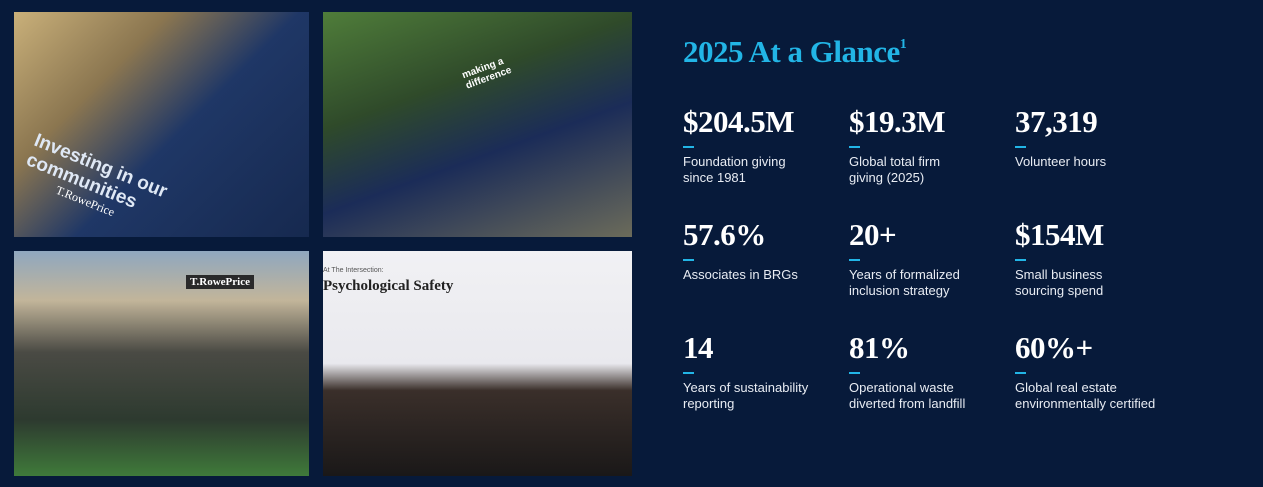 The width and height of the screenshot is (1263, 487). Describe the element at coordinates (739, 121) in the screenshot. I see `stat-value: $204.5M` at that location.